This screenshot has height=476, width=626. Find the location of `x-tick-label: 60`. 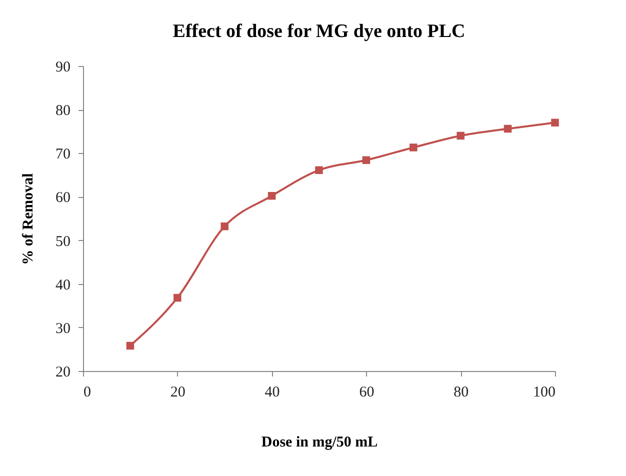

x-tick-label: 60 is located at coordinates (366, 392).